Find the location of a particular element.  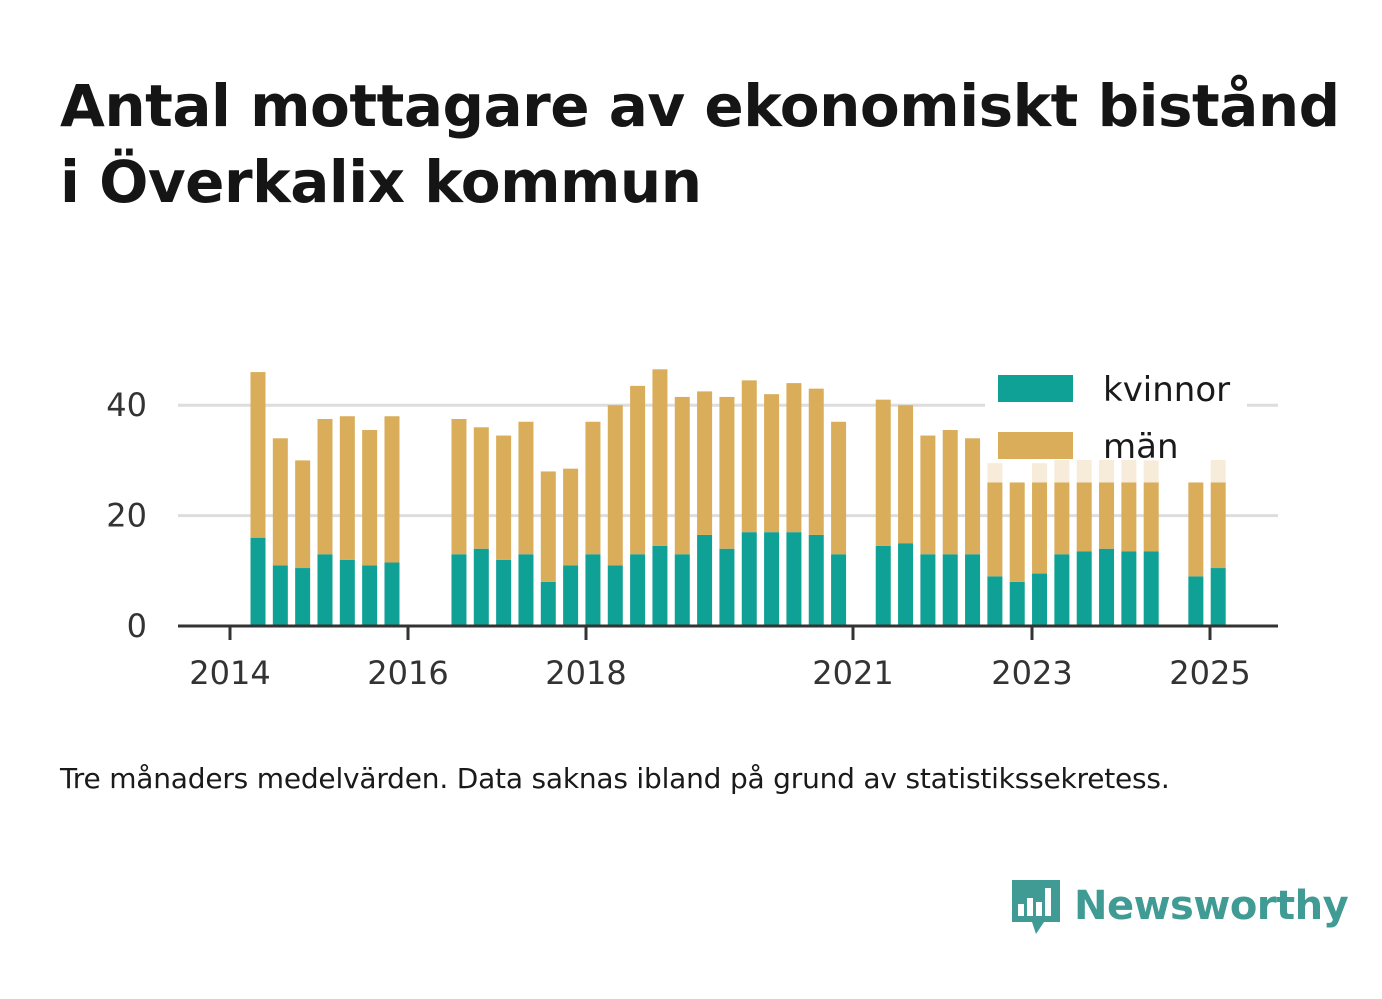

newsworthy-logo: Newsworthy is located at coordinates (1179, 906).